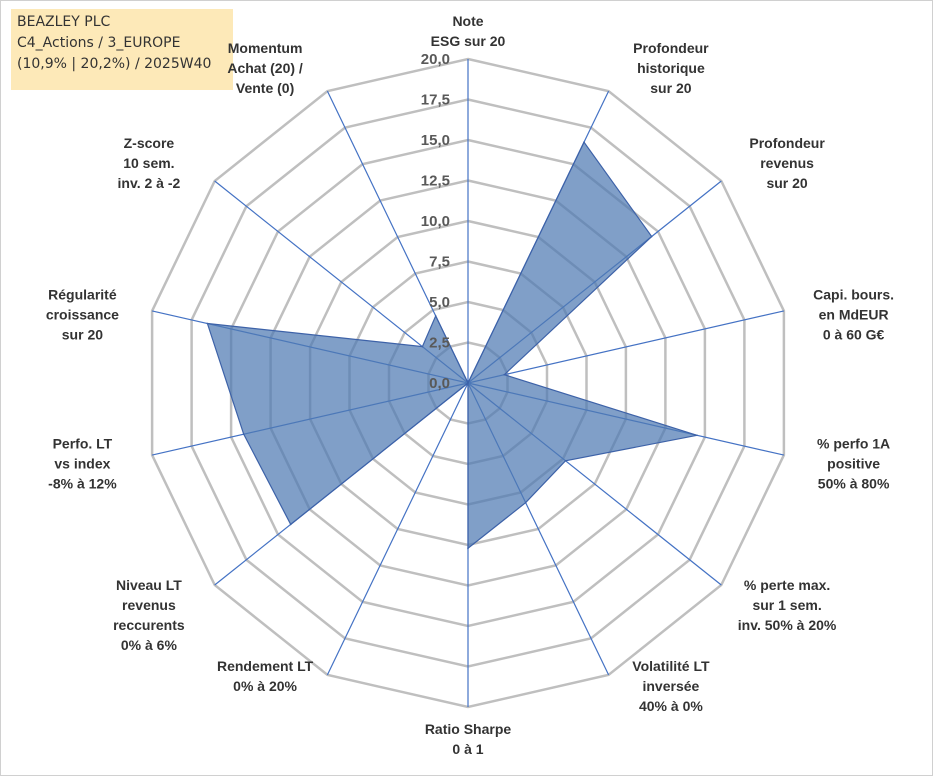  What do you see at coordinates (149, 625) in the screenshot?
I see `category-label-9-line-2: reccurents` at bounding box center [149, 625].